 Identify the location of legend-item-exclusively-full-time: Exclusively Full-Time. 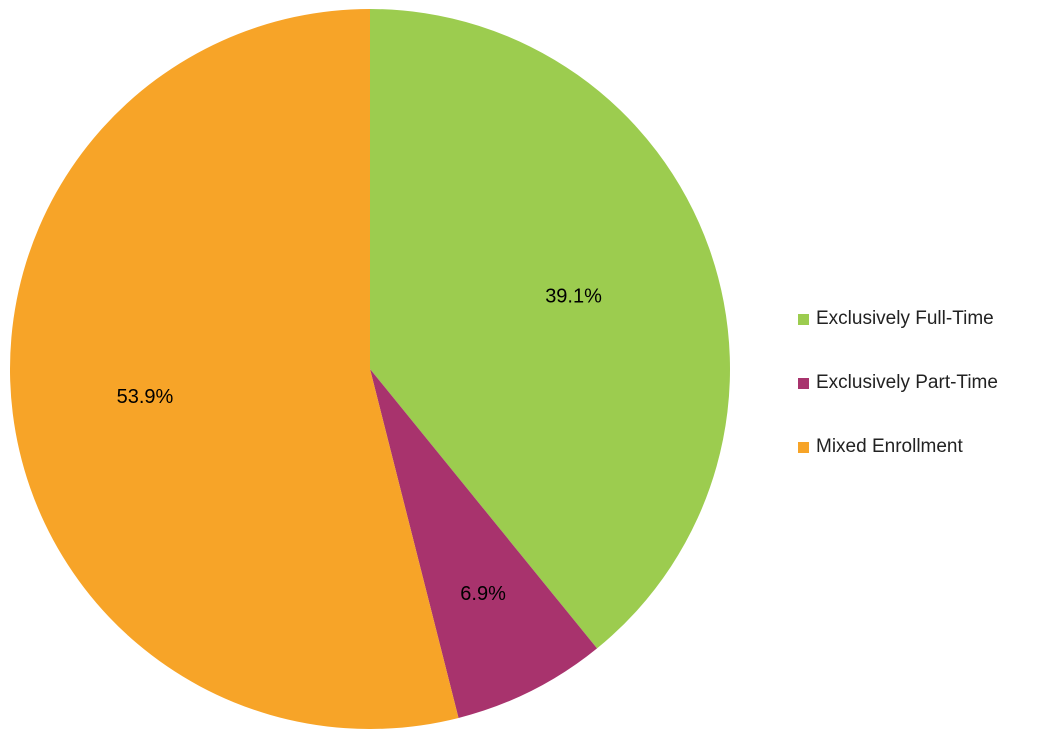
(898, 319).